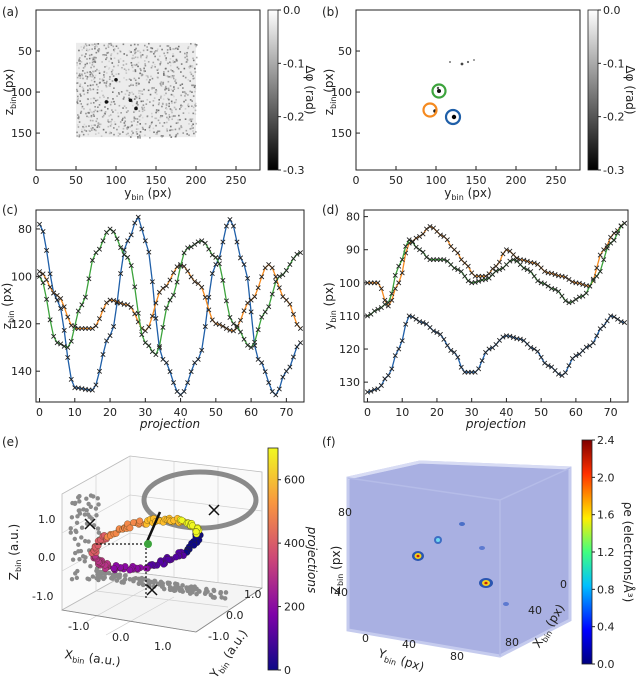 The height and width of the screenshot is (682, 640). I want to click on y-ticks-d: 80 90 100 110 120 130, so click(353, 300).